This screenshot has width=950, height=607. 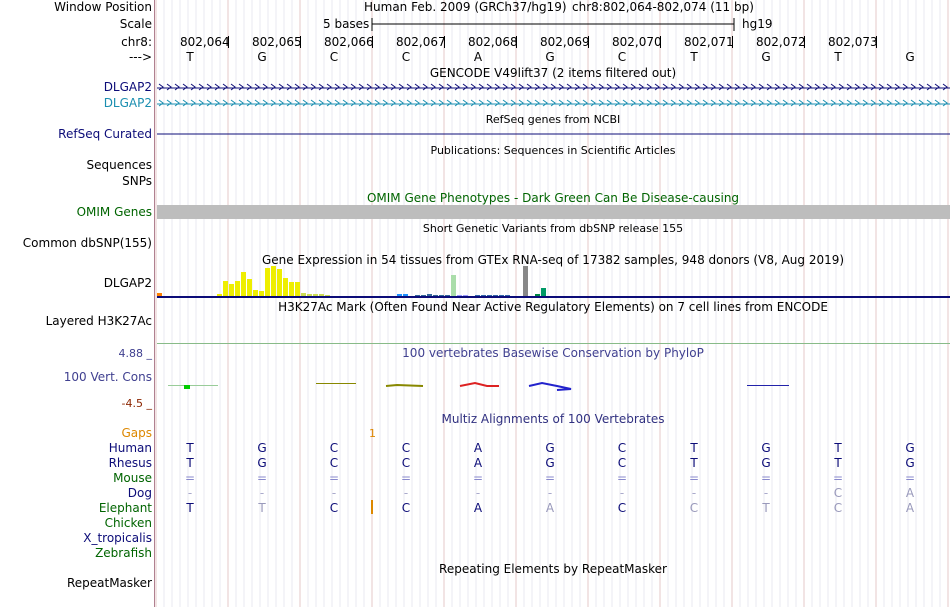 What do you see at coordinates (553, 73) in the screenshot?
I see `gencode-track-title: GENCODE V49lift37 (2 items filtered out)` at bounding box center [553, 73].